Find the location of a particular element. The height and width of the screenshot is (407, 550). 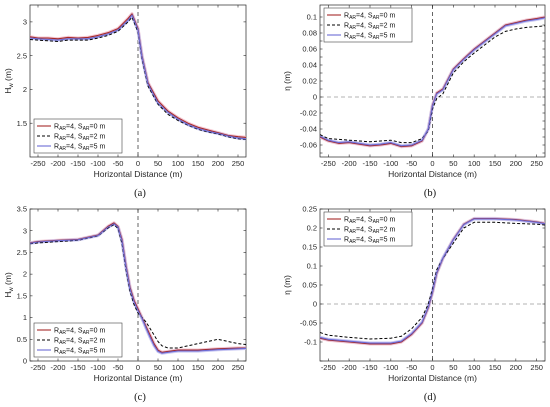

y-tick-label: -0.05 is located at coordinates (308, 323).